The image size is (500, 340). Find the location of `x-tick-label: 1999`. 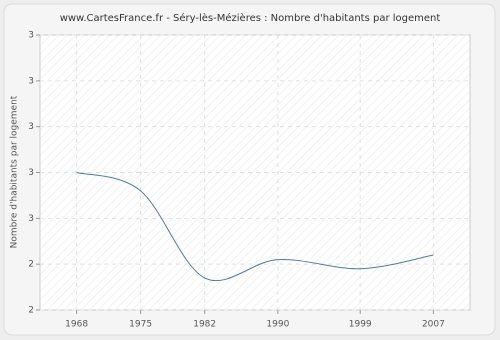

x-tick-label: 1999 is located at coordinates (360, 325).